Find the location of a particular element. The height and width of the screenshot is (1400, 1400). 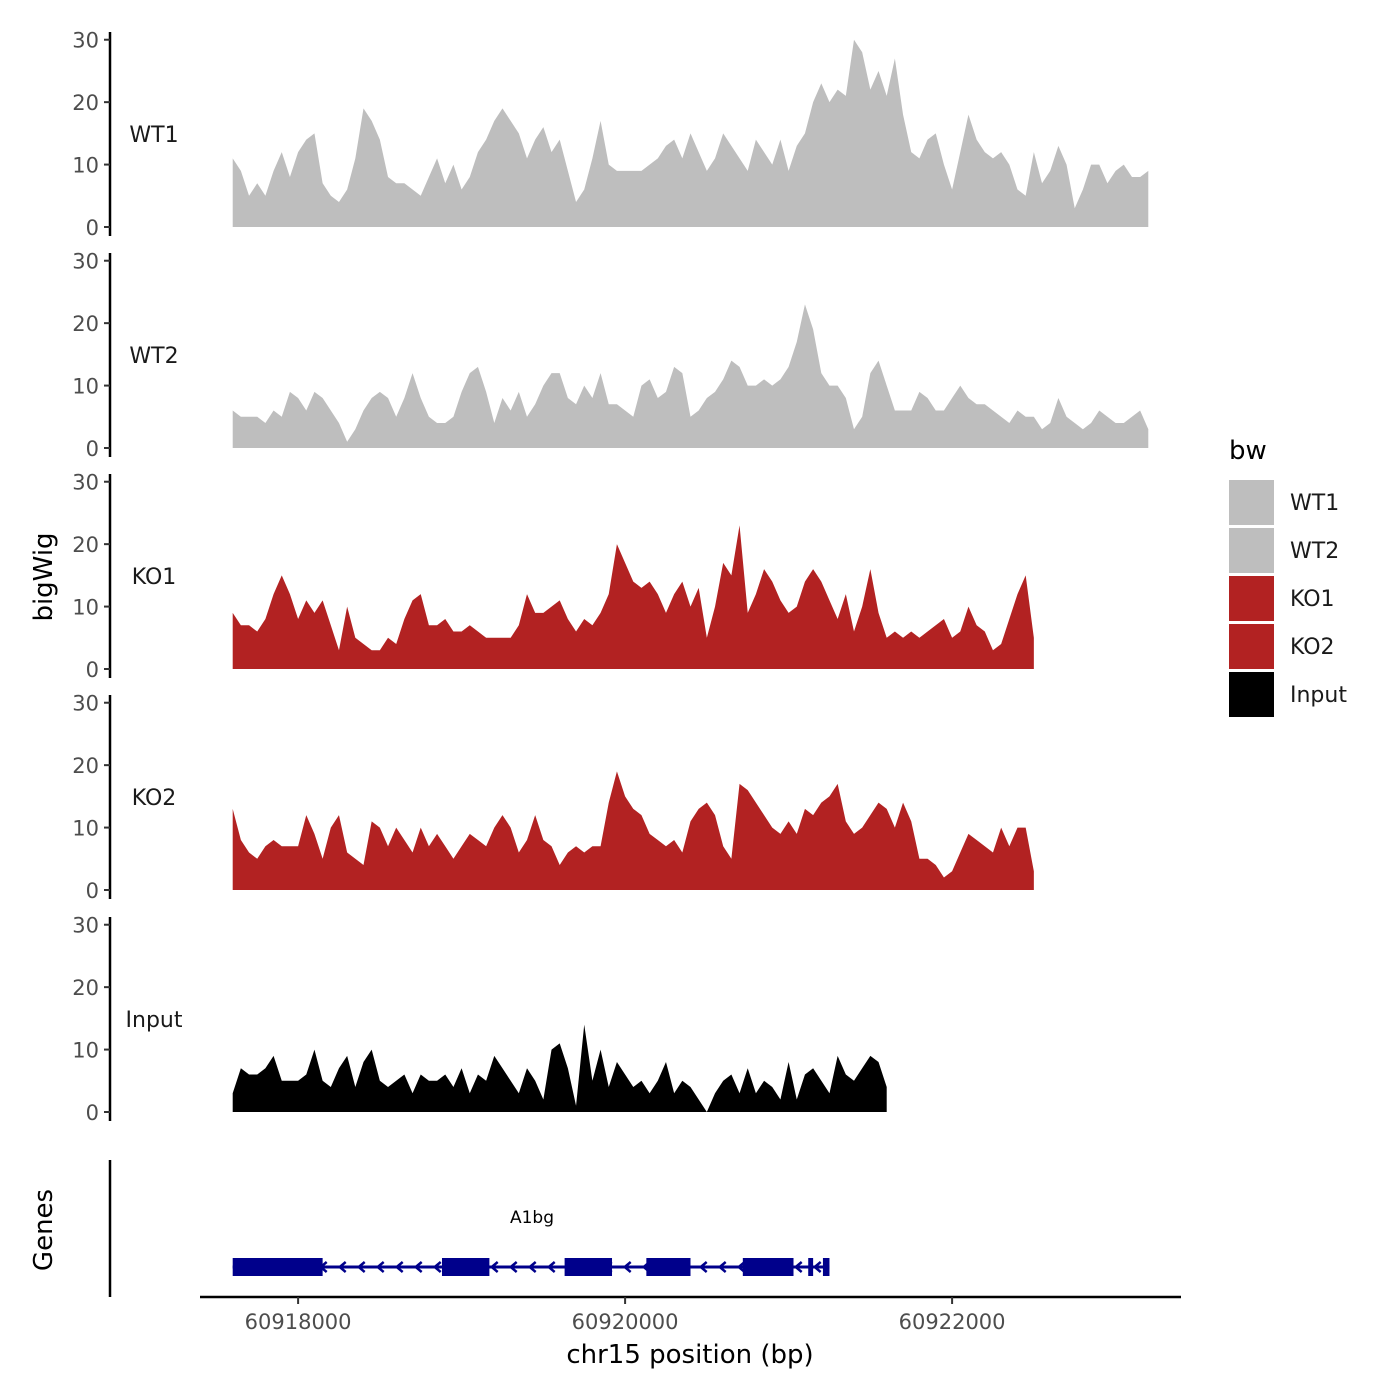

x-axis-title: chr15 position (bp) is located at coordinates (689, 1355).